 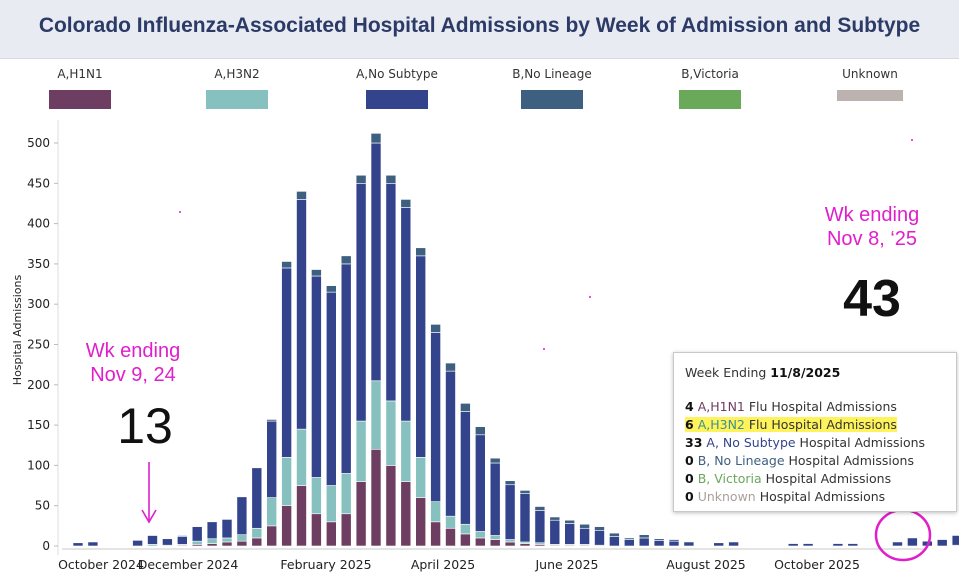 I want to click on y-tick-label: 200, so click(x=38, y=385).